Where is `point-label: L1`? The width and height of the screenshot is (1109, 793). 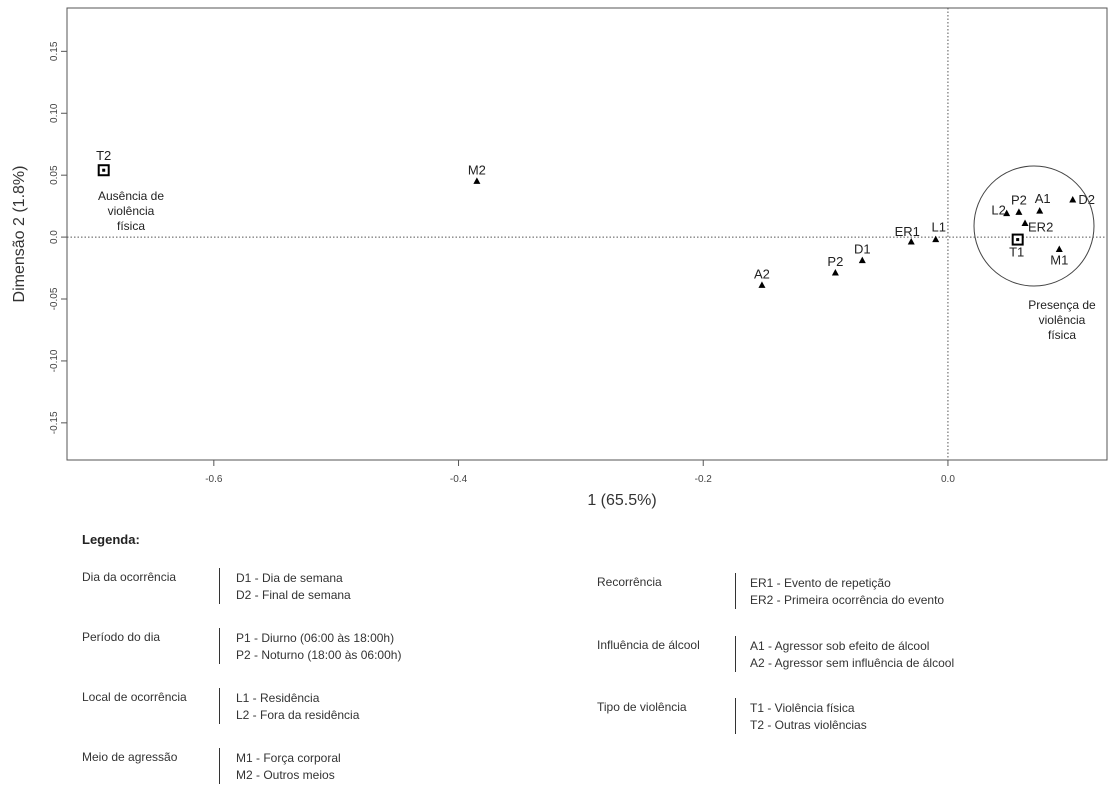
point-label: L1 is located at coordinates (938, 227).